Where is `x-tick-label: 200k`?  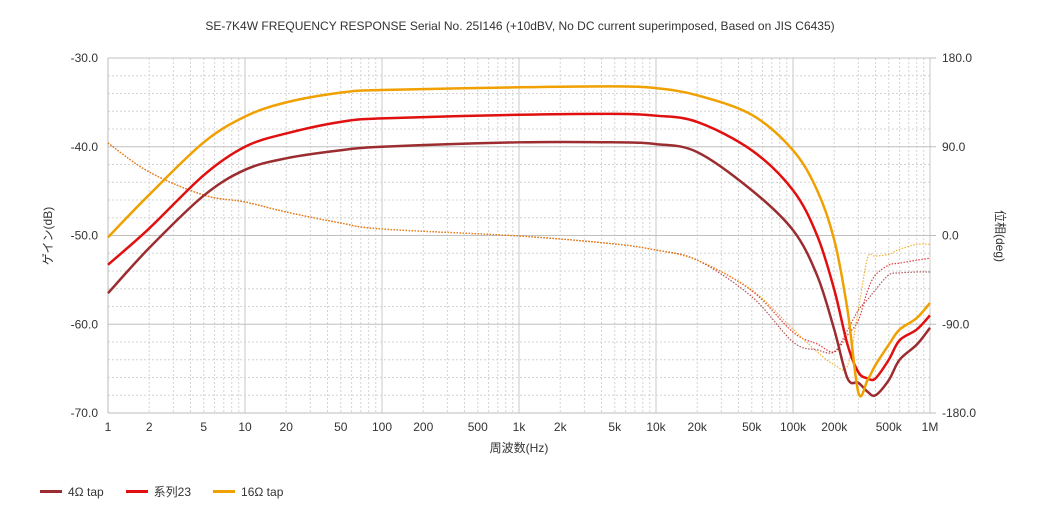
x-tick-label: 200k is located at coordinates (834, 427).